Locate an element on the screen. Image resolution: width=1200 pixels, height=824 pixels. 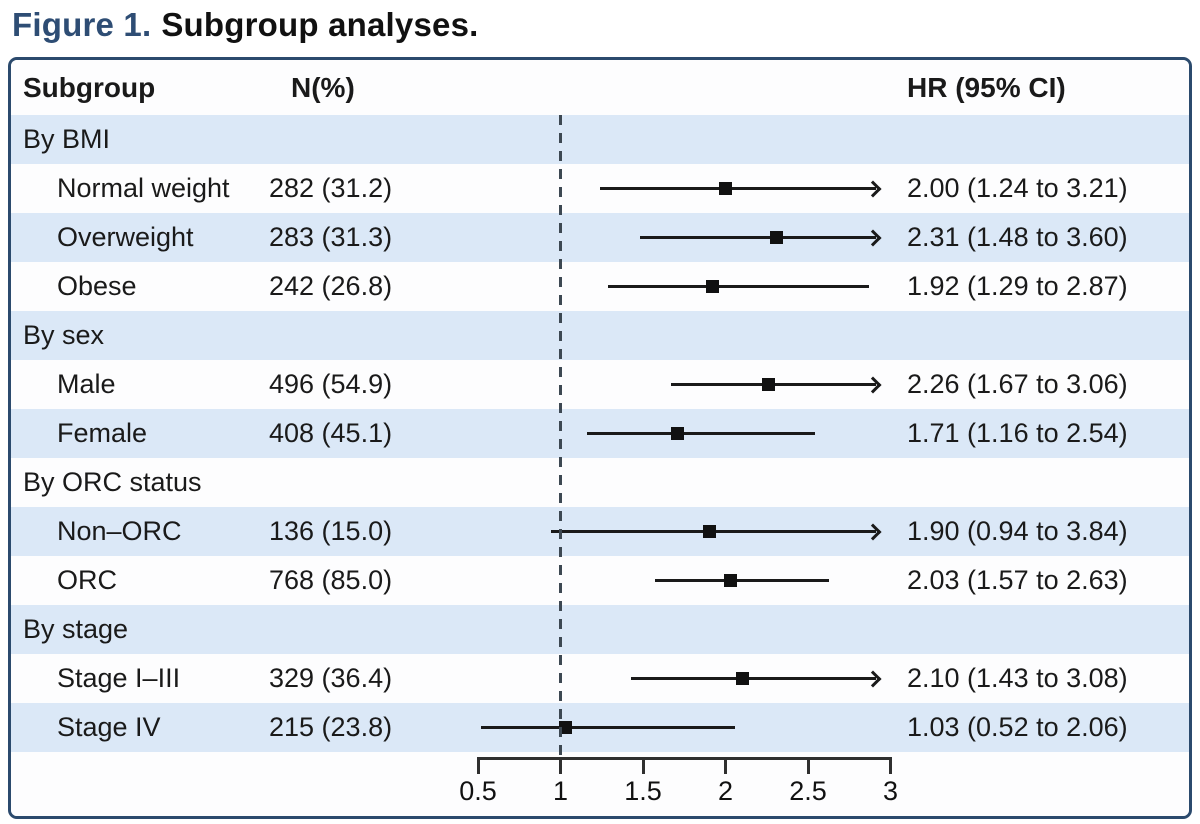
axis-tick-label: 0.5 is located at coordinates (478, 791).